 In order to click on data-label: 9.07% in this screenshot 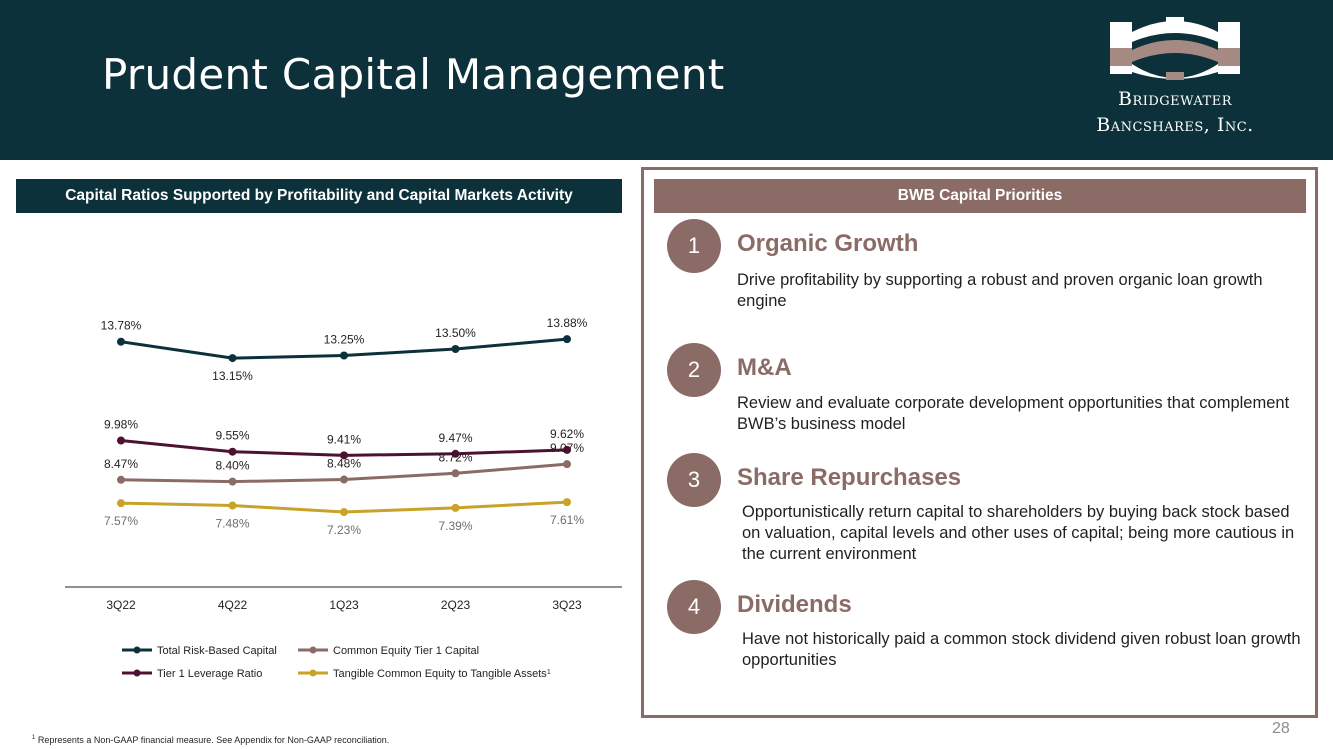, I will do `click(567, 448)`.